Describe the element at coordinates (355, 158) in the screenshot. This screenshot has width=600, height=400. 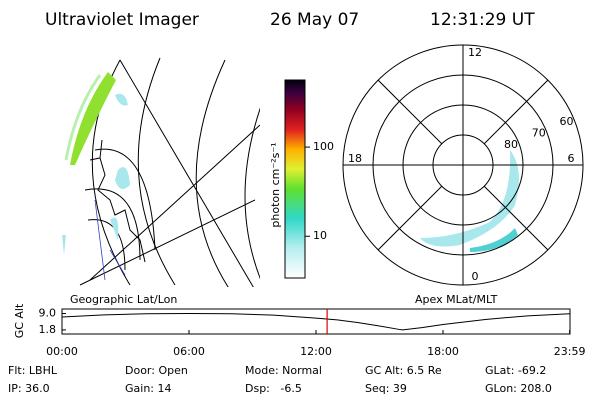
I see `mlt-label: 18` at that location.